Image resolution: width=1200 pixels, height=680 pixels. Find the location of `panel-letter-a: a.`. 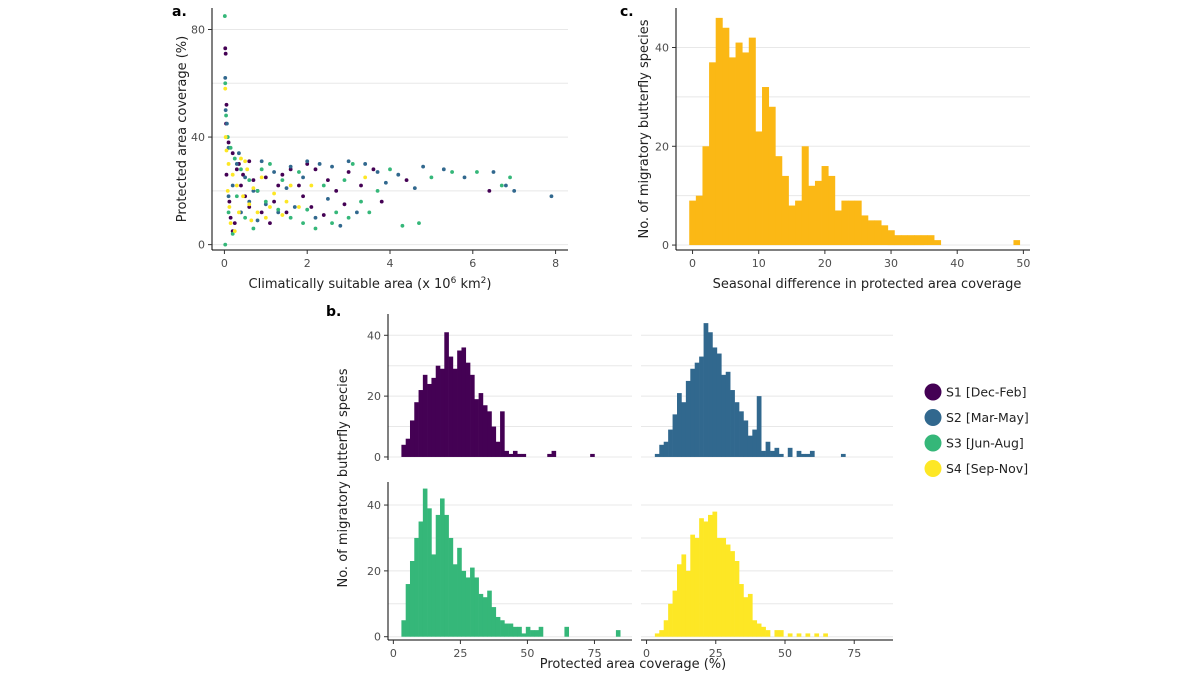

panel-letter-a: a. is located at coordinates (179, 12).